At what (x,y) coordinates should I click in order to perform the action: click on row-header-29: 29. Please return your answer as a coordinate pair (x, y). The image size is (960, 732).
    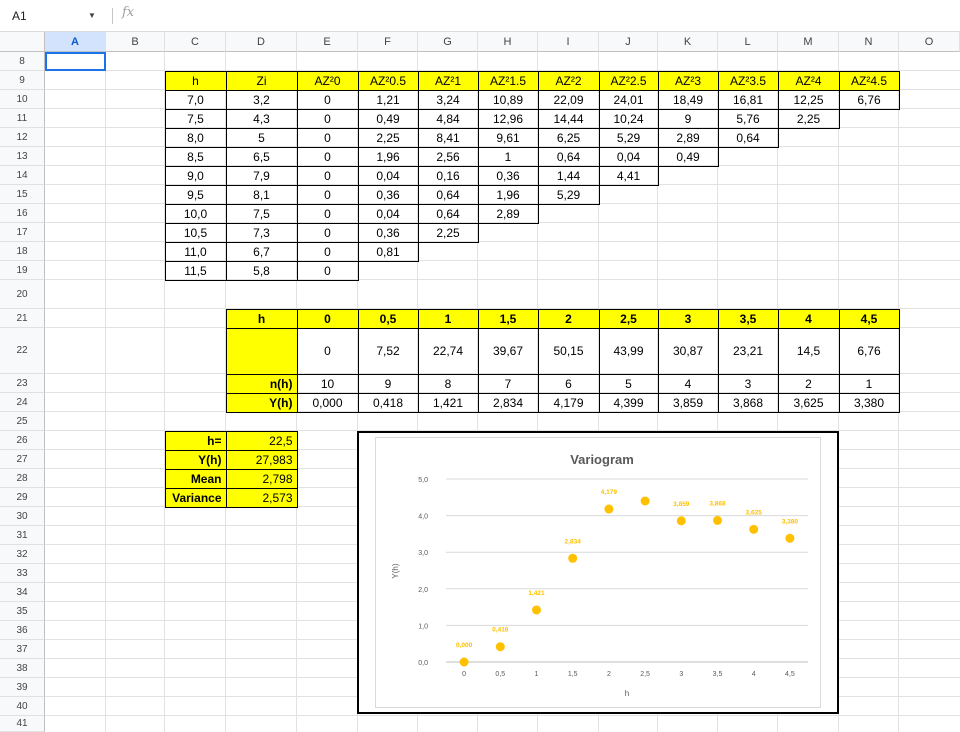
    Looking at the image, I should click on (22, 497).